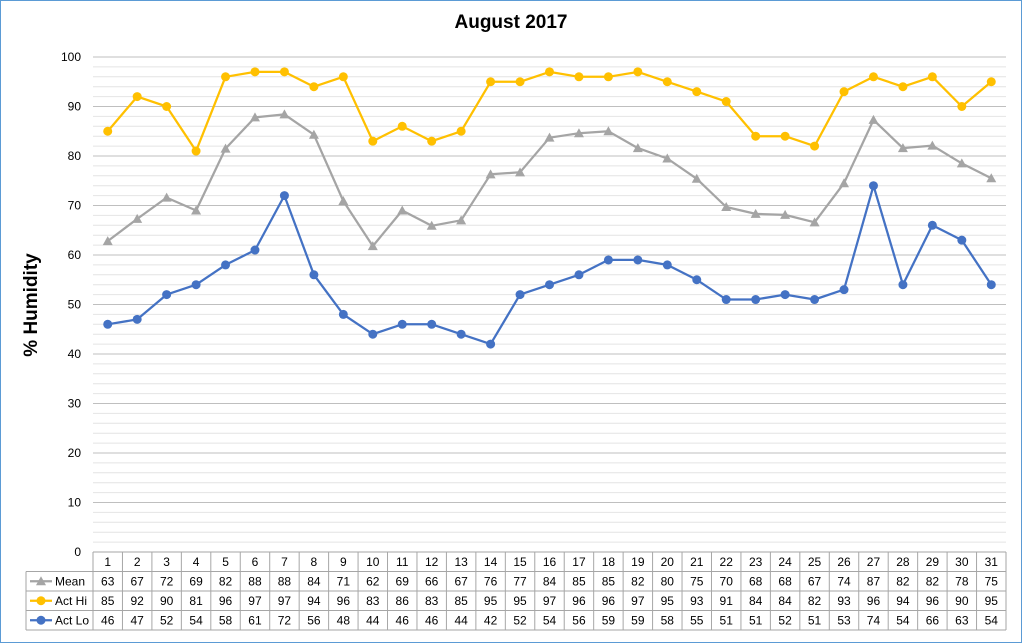 The image size is (1022, 643). Describe the element at coordinates (697, 562) in the screenshot. I see `x-tick-label: 21` at that location.